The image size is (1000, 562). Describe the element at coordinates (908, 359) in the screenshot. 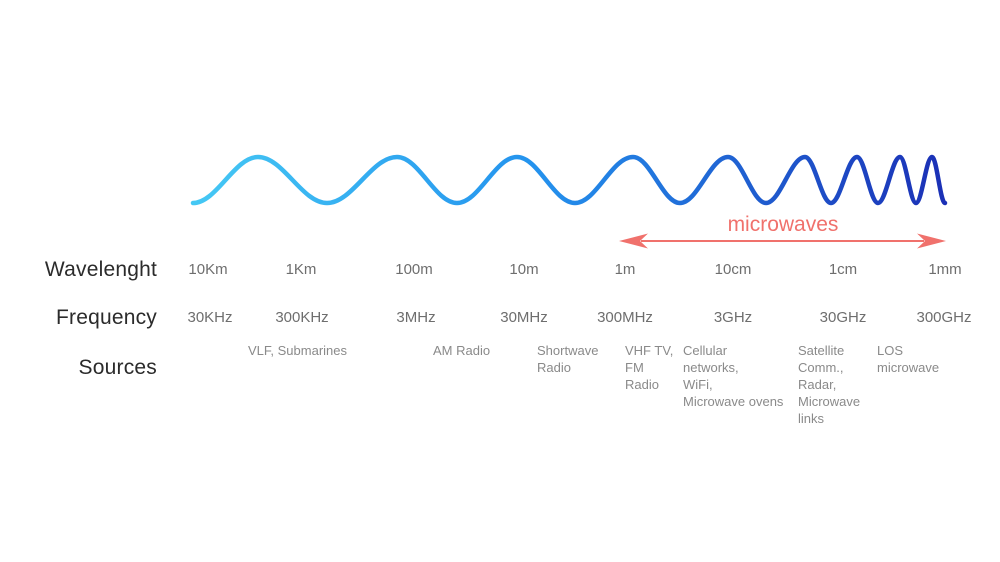

I see `source-item: LOS microwave` at that location.